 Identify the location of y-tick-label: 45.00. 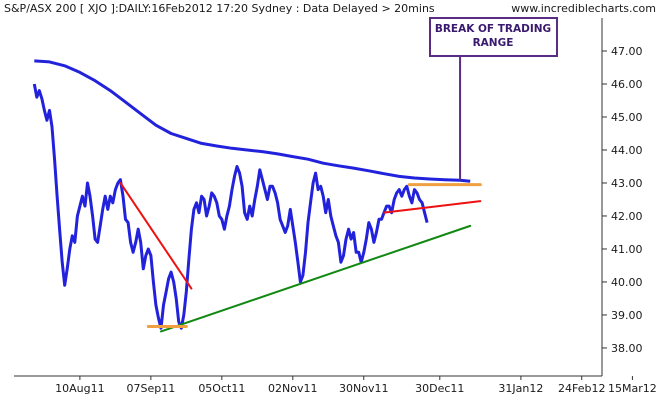
(627, 117).